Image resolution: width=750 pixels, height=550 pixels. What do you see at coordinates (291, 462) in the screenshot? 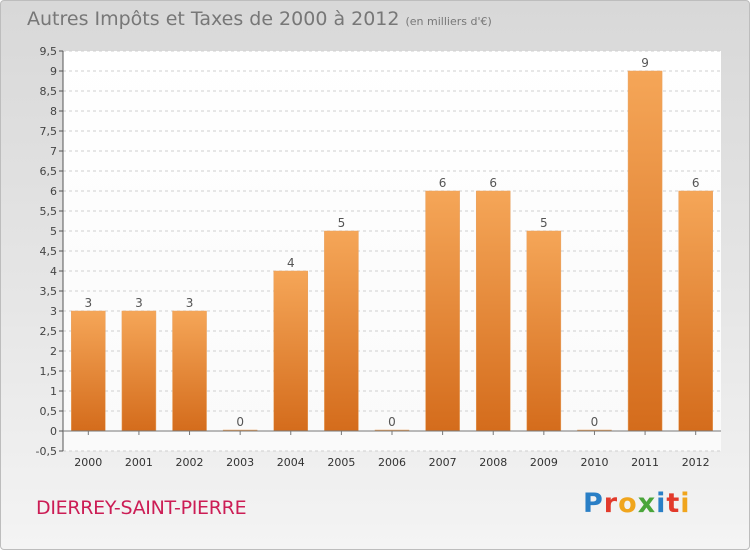
I see `x-tick-label: 2004` at bounding box center [291, 462].